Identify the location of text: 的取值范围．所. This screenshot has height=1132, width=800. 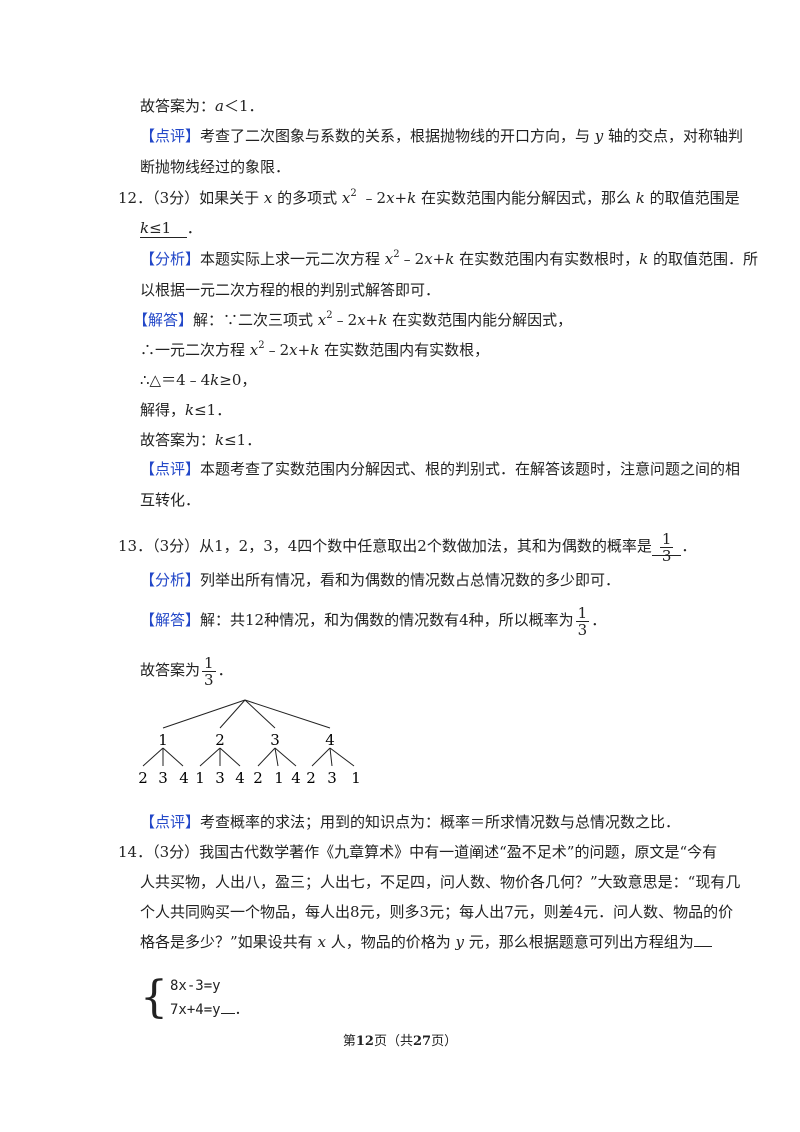
(703, 259).